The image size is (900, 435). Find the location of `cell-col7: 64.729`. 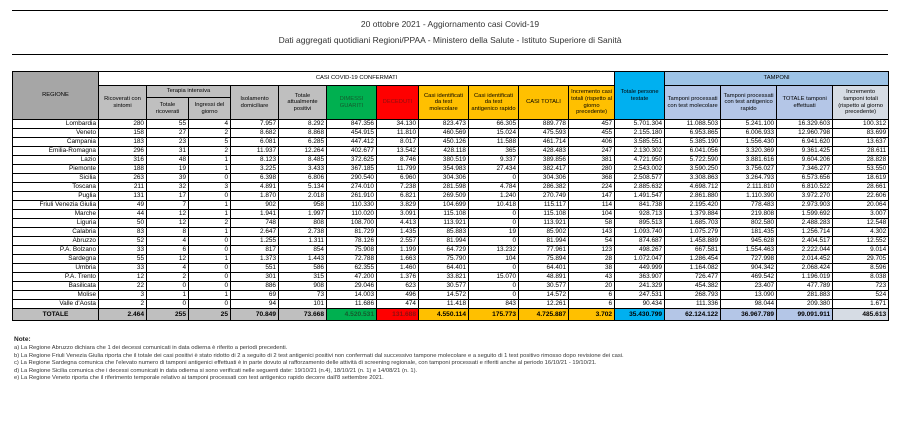

cell-col7: 64.729 is located at coordinates (443, 250).